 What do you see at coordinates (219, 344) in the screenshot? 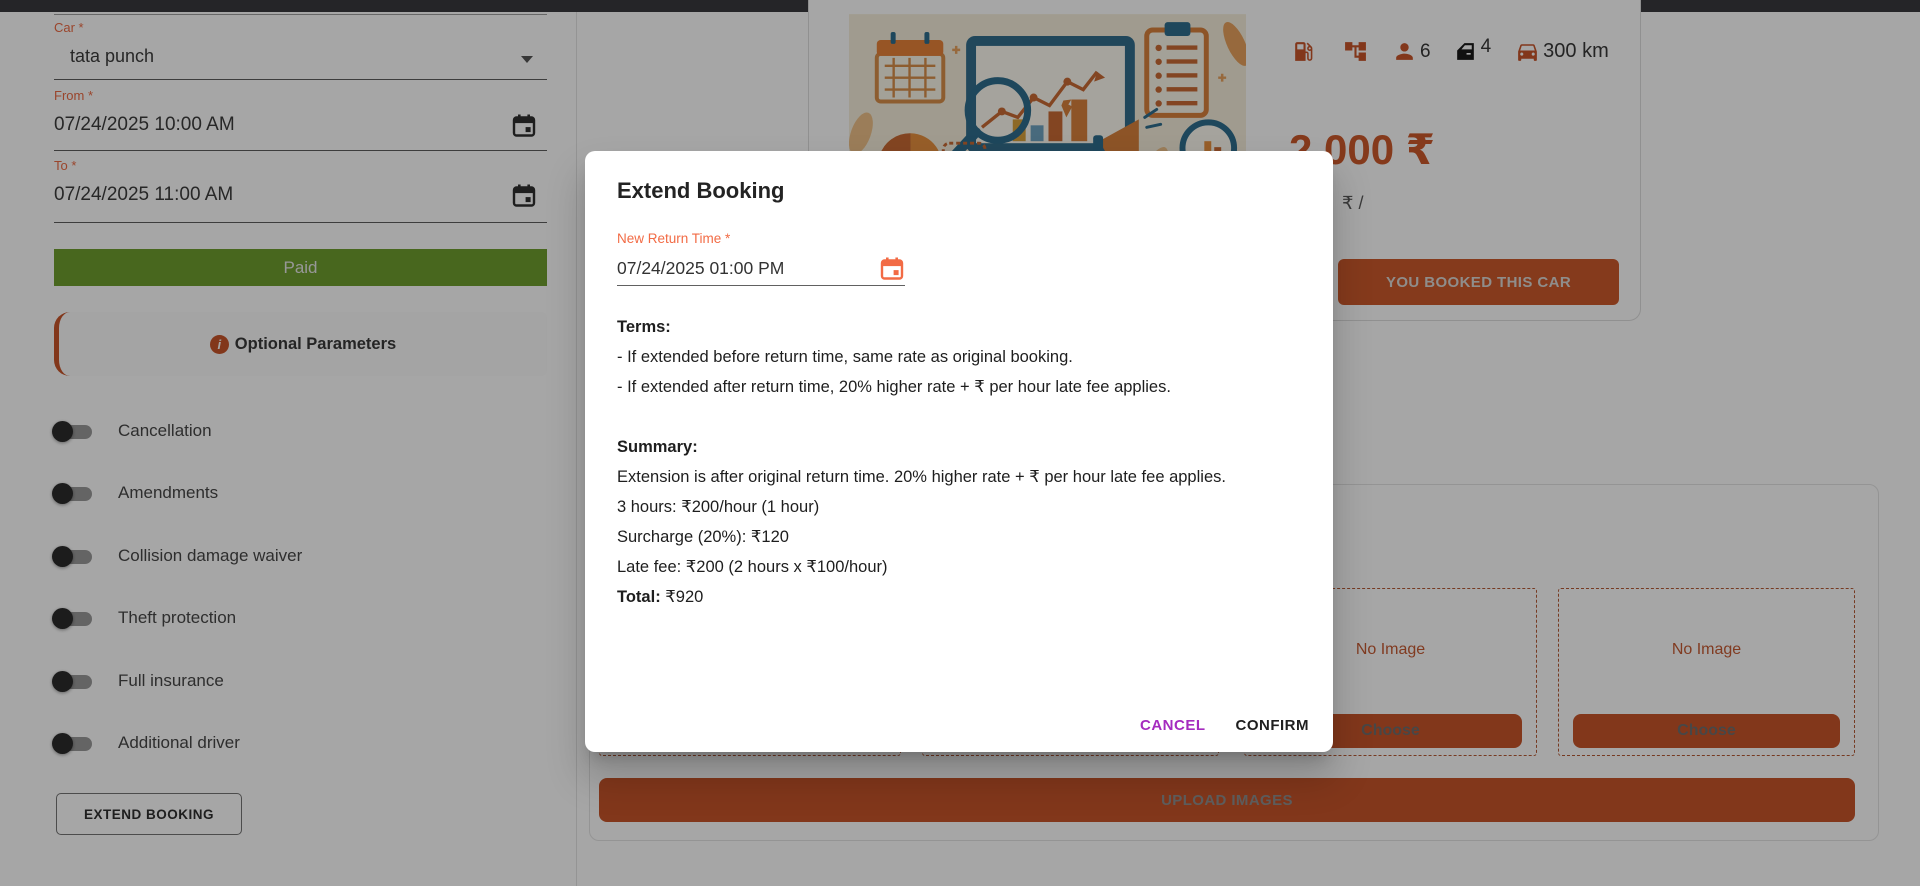
I see `info-icon: i` at bounding box center [219, 344].